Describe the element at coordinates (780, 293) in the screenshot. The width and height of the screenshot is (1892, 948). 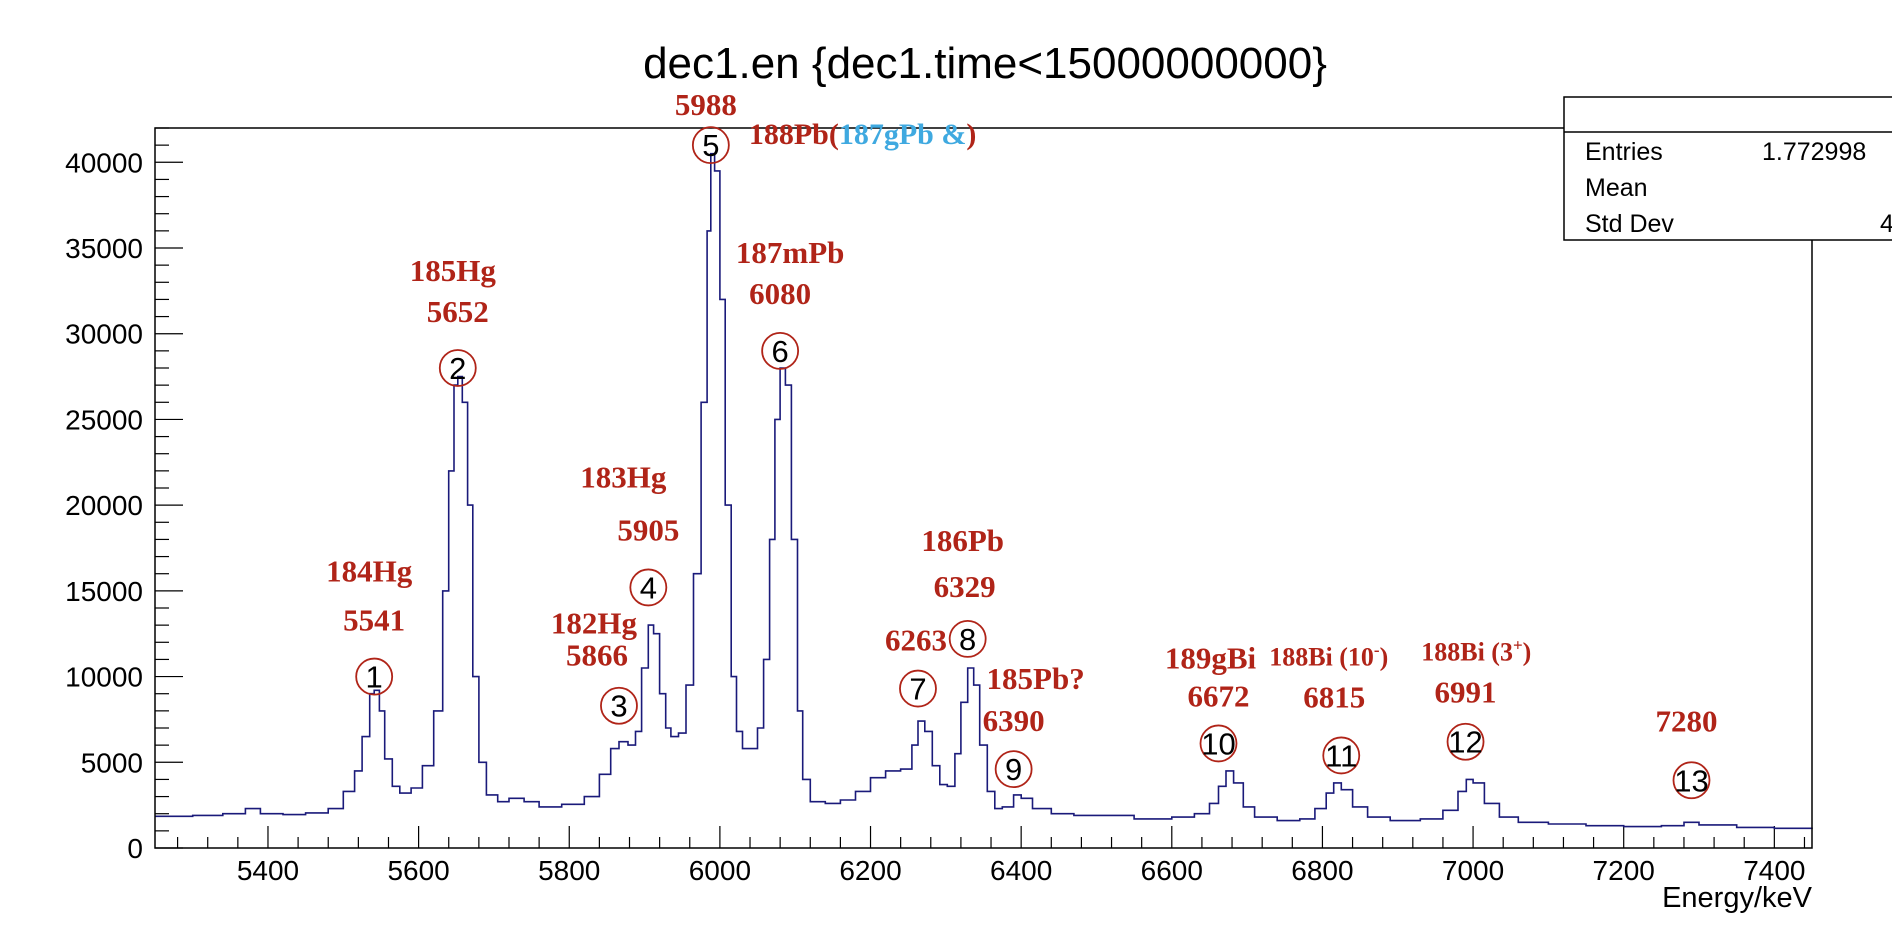
I see `peak-label: 6080` at that location.